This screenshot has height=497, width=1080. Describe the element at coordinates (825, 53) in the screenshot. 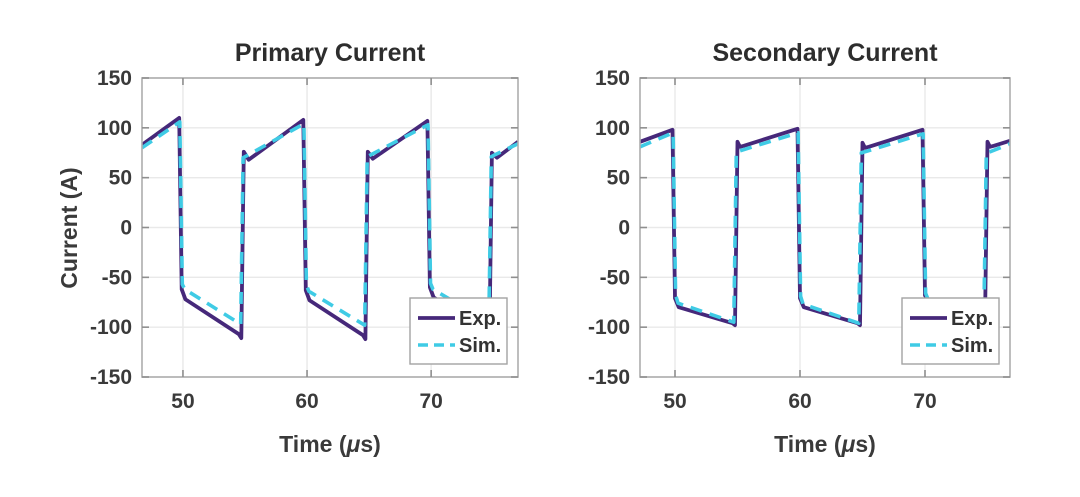

I see `secondary-chart-title: Secondary Current` at that location.